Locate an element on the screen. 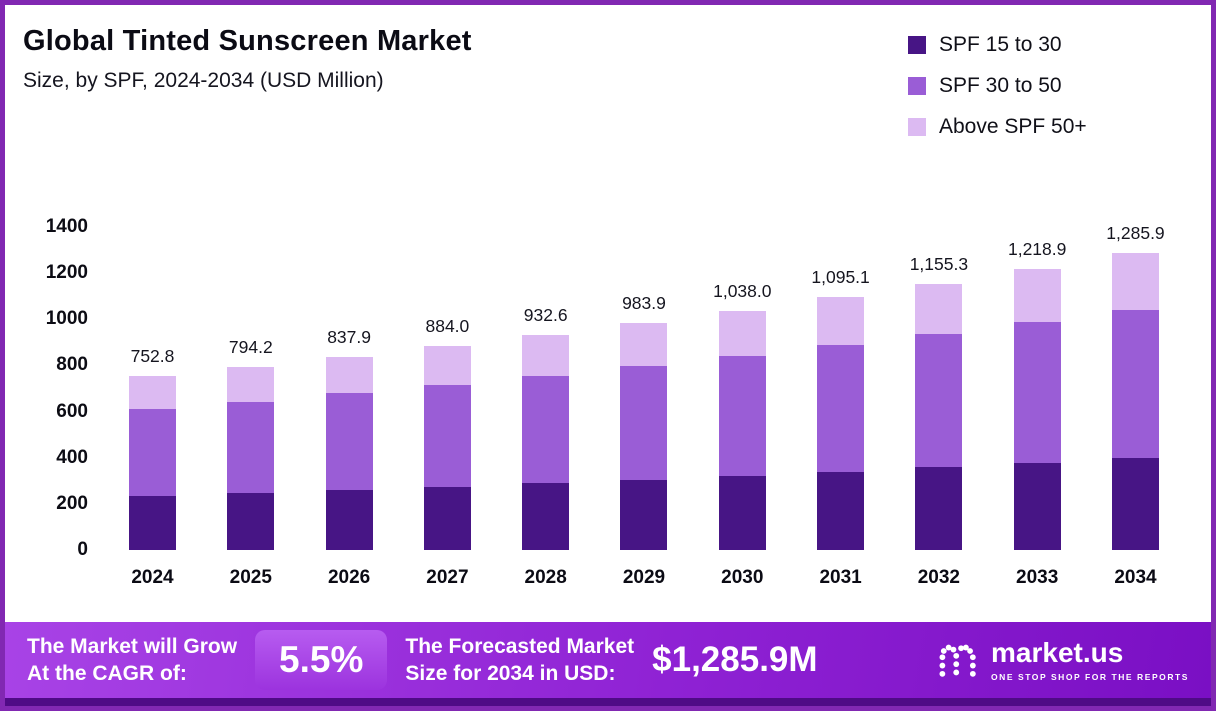 Image resolution: width=1216 pixels, height=711 pixels. bar-total-label: 1,285.9 is located at coordinates (1135, 233).